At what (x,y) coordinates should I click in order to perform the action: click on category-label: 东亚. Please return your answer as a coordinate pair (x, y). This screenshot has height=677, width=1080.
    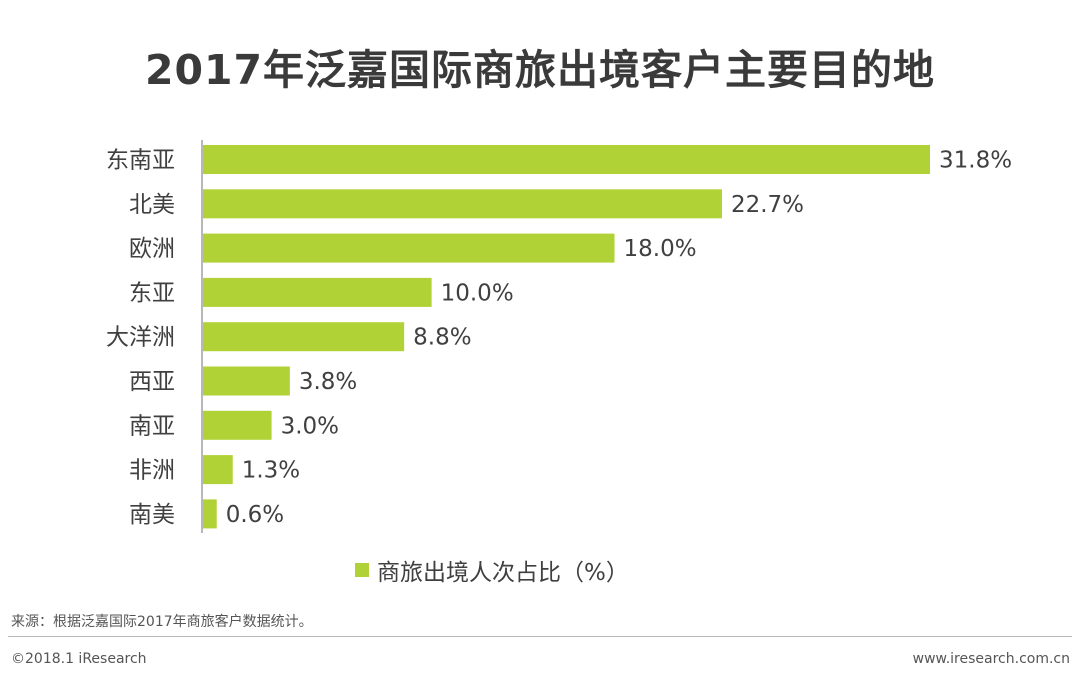
    Looking at the image, I should click on (152, 293).